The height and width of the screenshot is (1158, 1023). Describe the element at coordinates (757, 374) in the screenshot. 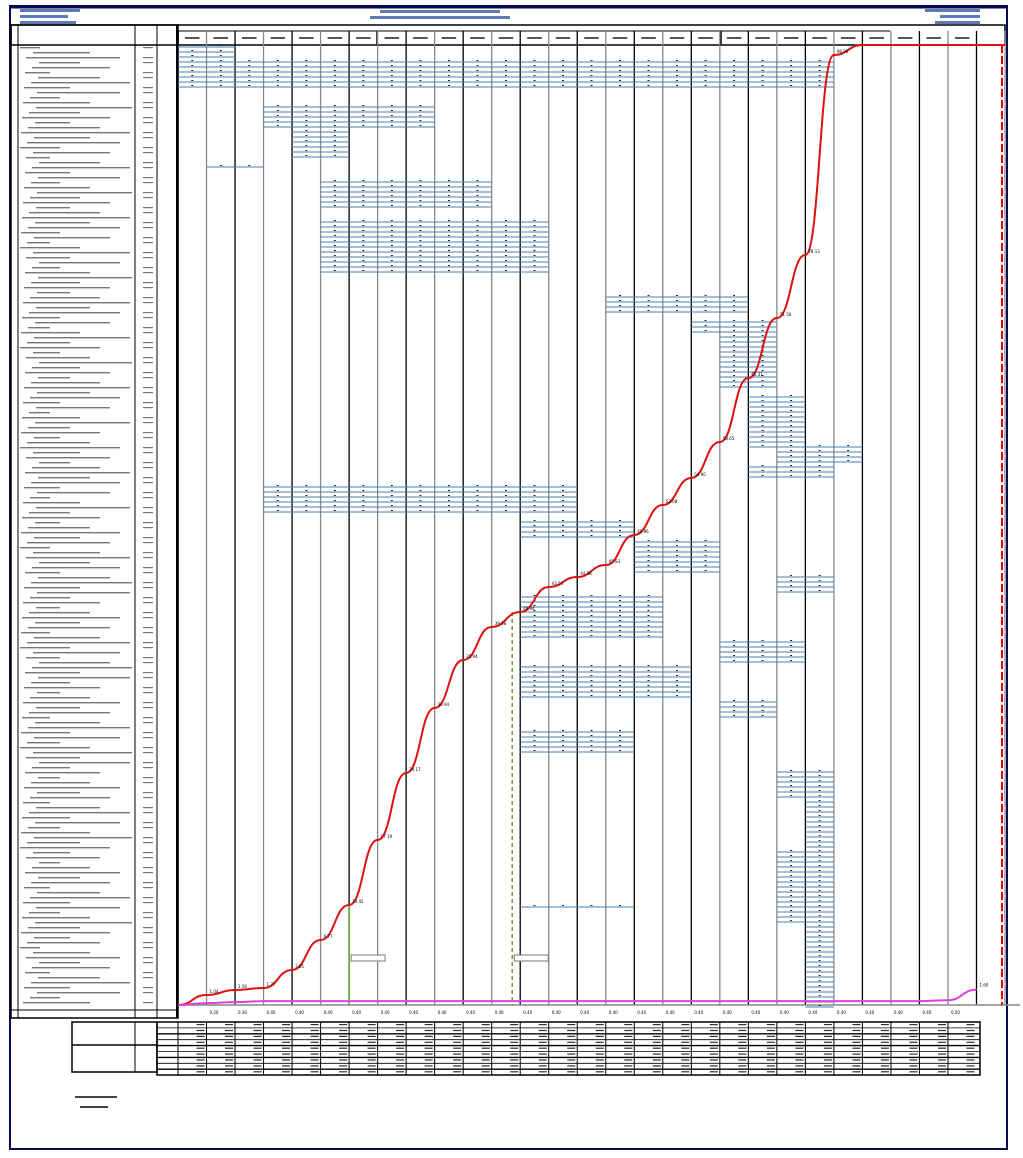

I see `data-label-planned: 65.31` at that location.